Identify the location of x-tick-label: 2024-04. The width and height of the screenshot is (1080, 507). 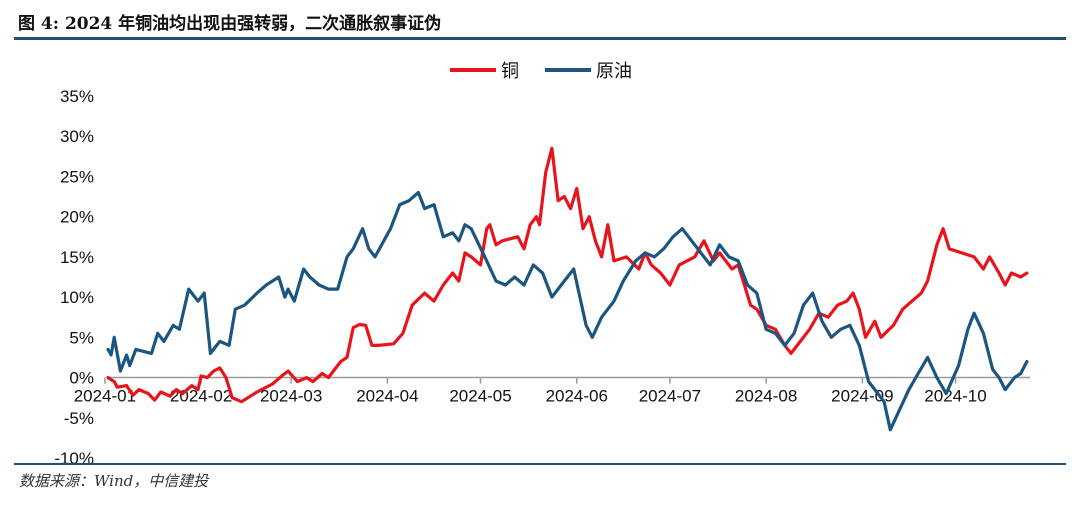
(387, 396).